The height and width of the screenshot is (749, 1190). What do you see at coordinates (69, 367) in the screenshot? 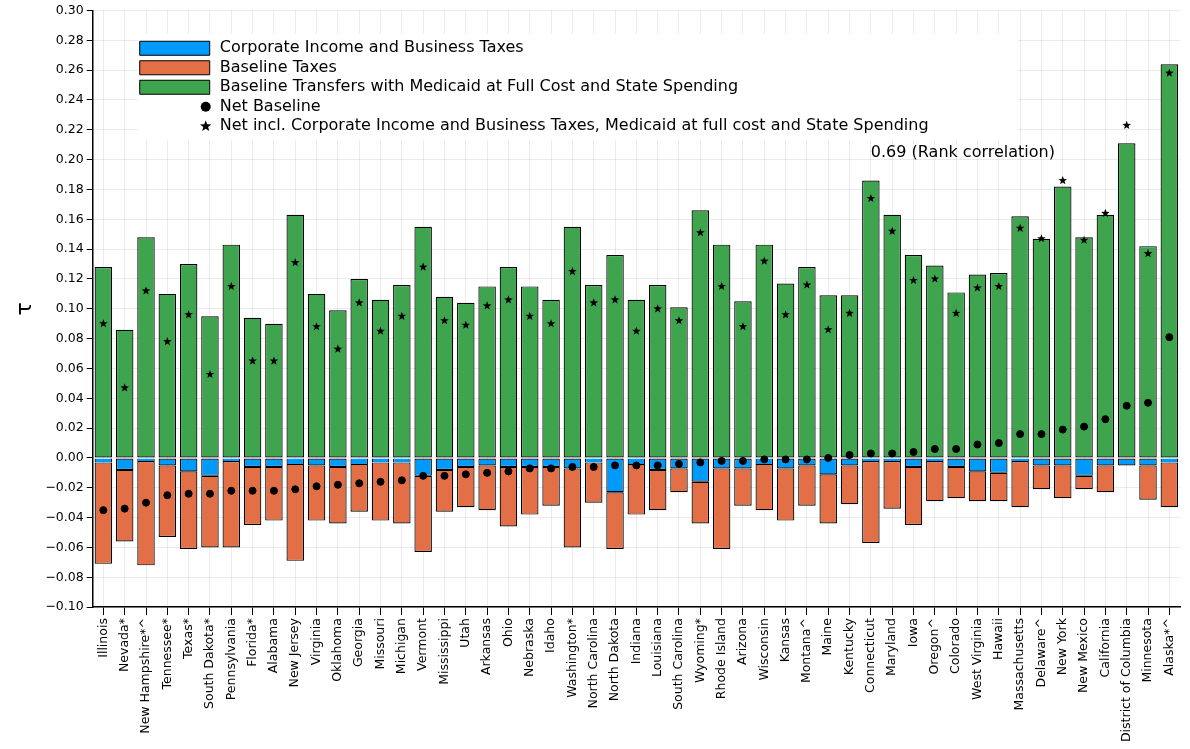
I see `y-tick-label: 0.06` at bounding box center [69, 367].